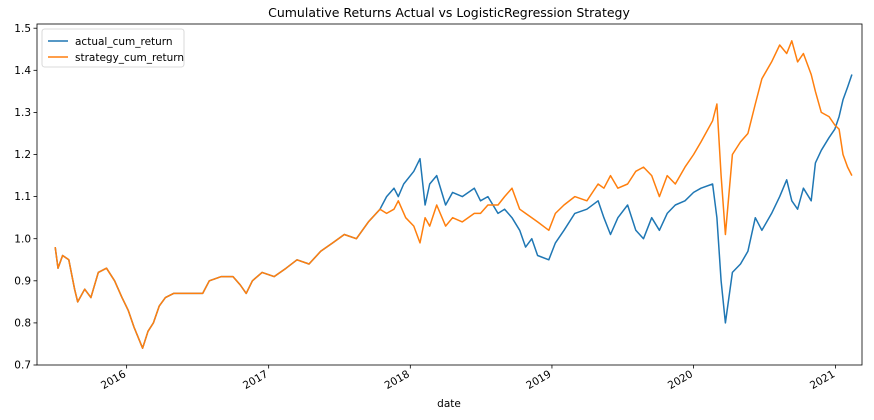 This screenshot has width=874, height=420. What do you see at coordinates (397, 380) in the screenshot?
I see `x-tick-label: 2018` at bounding box center [397, 380].